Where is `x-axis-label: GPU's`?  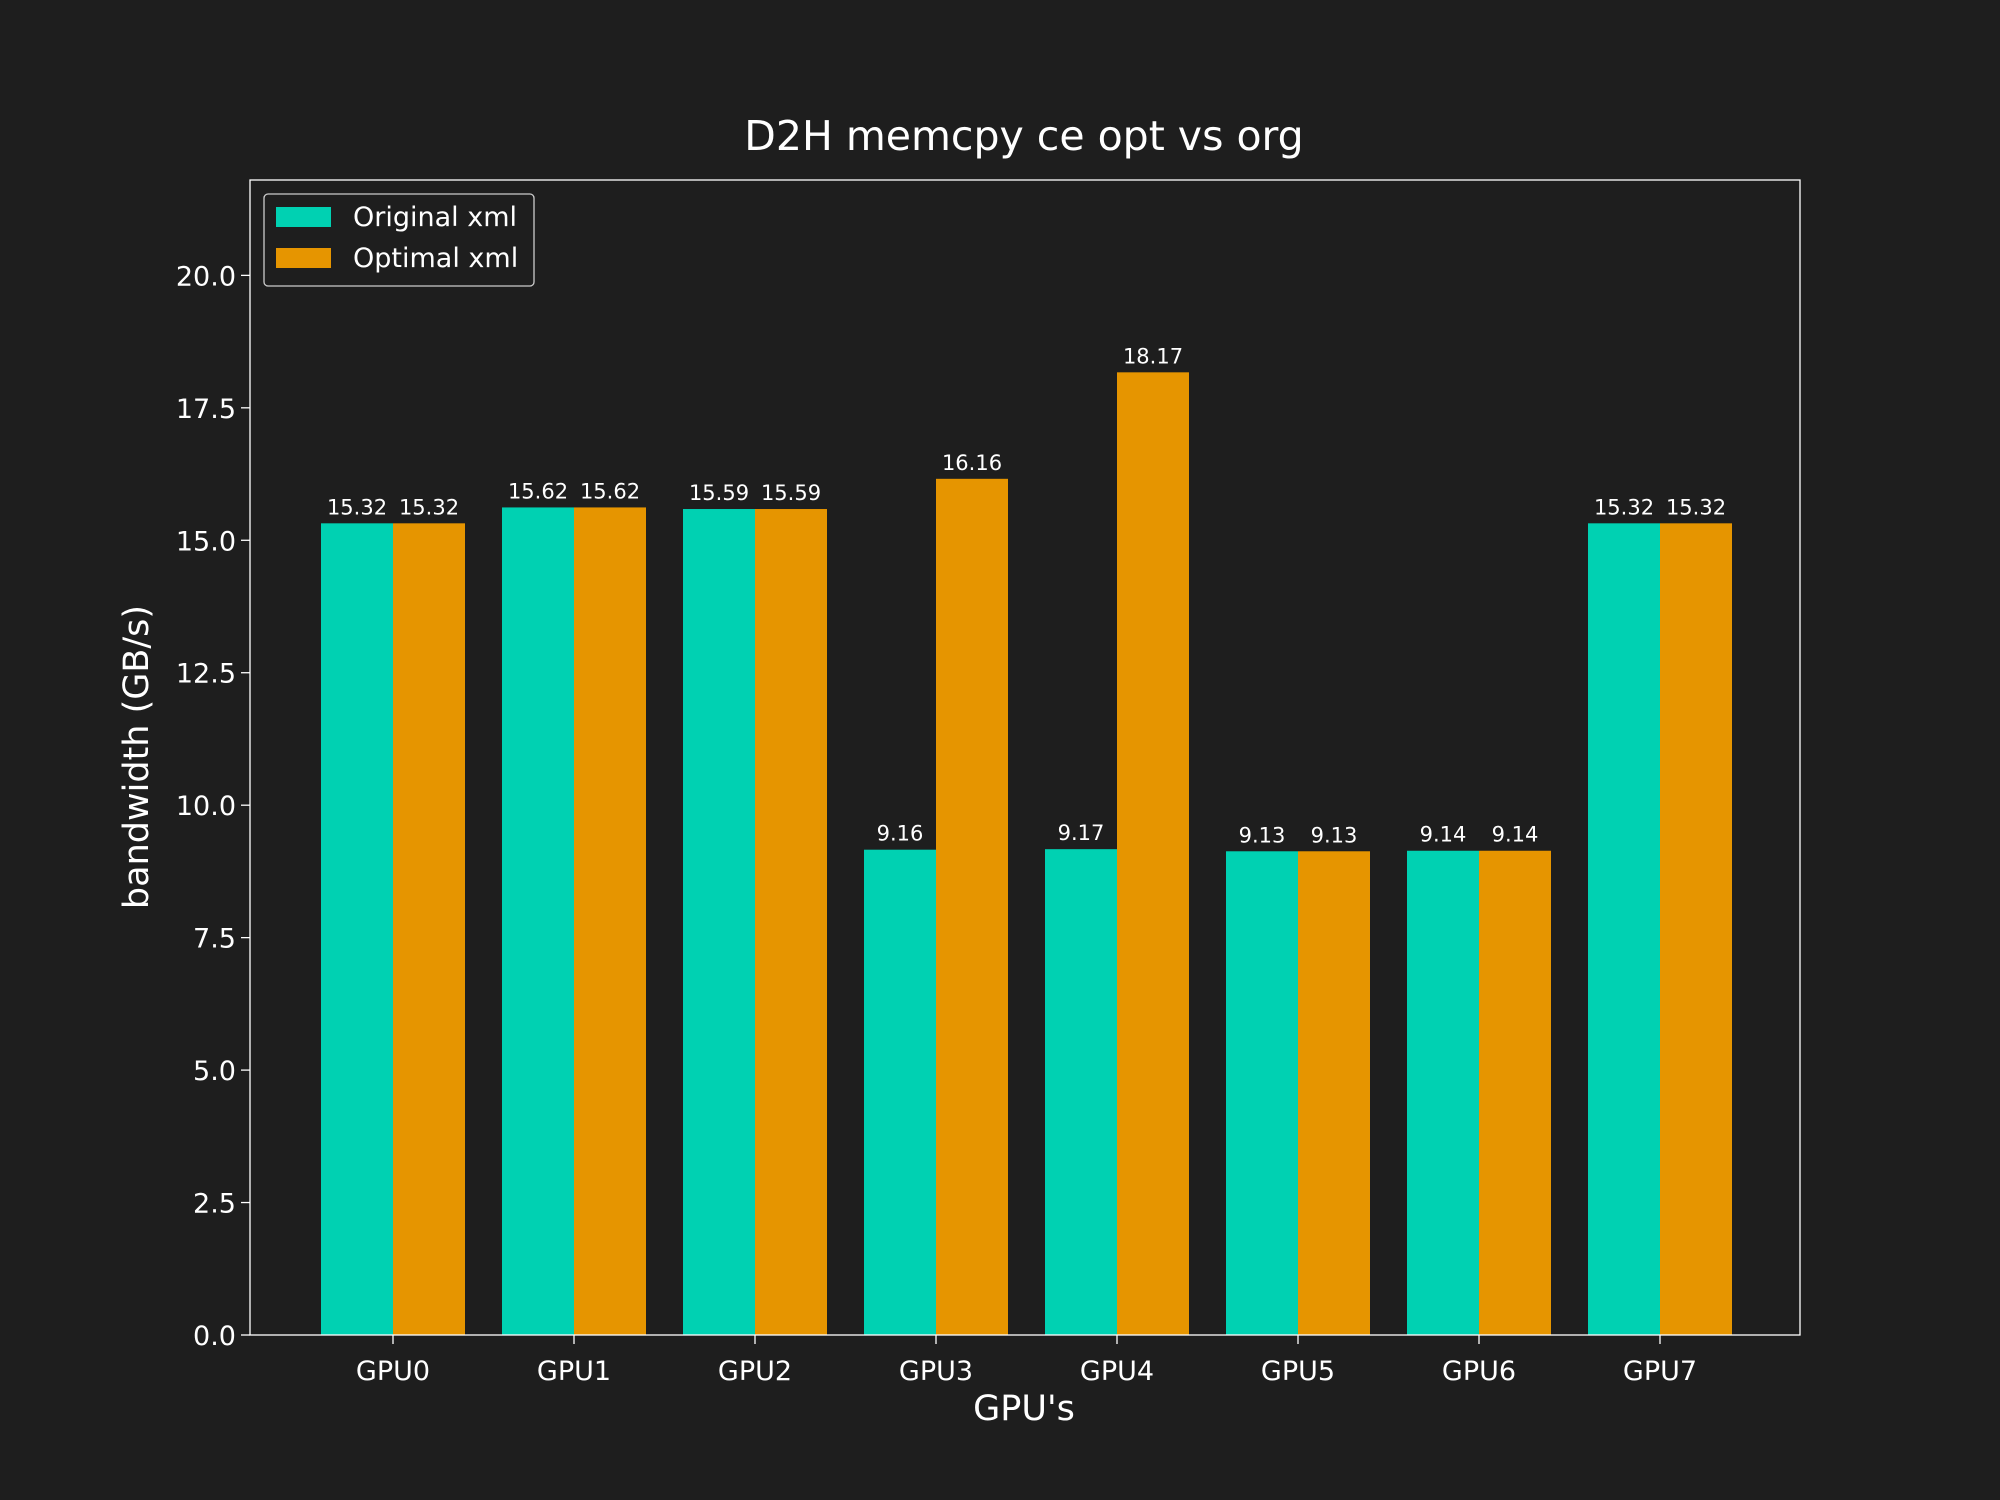 x-axis-label: GPU's is located at coordinates (1024, 1409).